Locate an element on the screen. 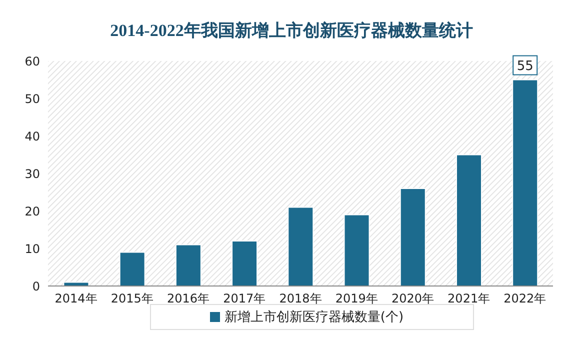 Image resolution: width=583 pixels, height=349 pixels. x-tick-label: 2016年 is located at coordinates (188, 299).